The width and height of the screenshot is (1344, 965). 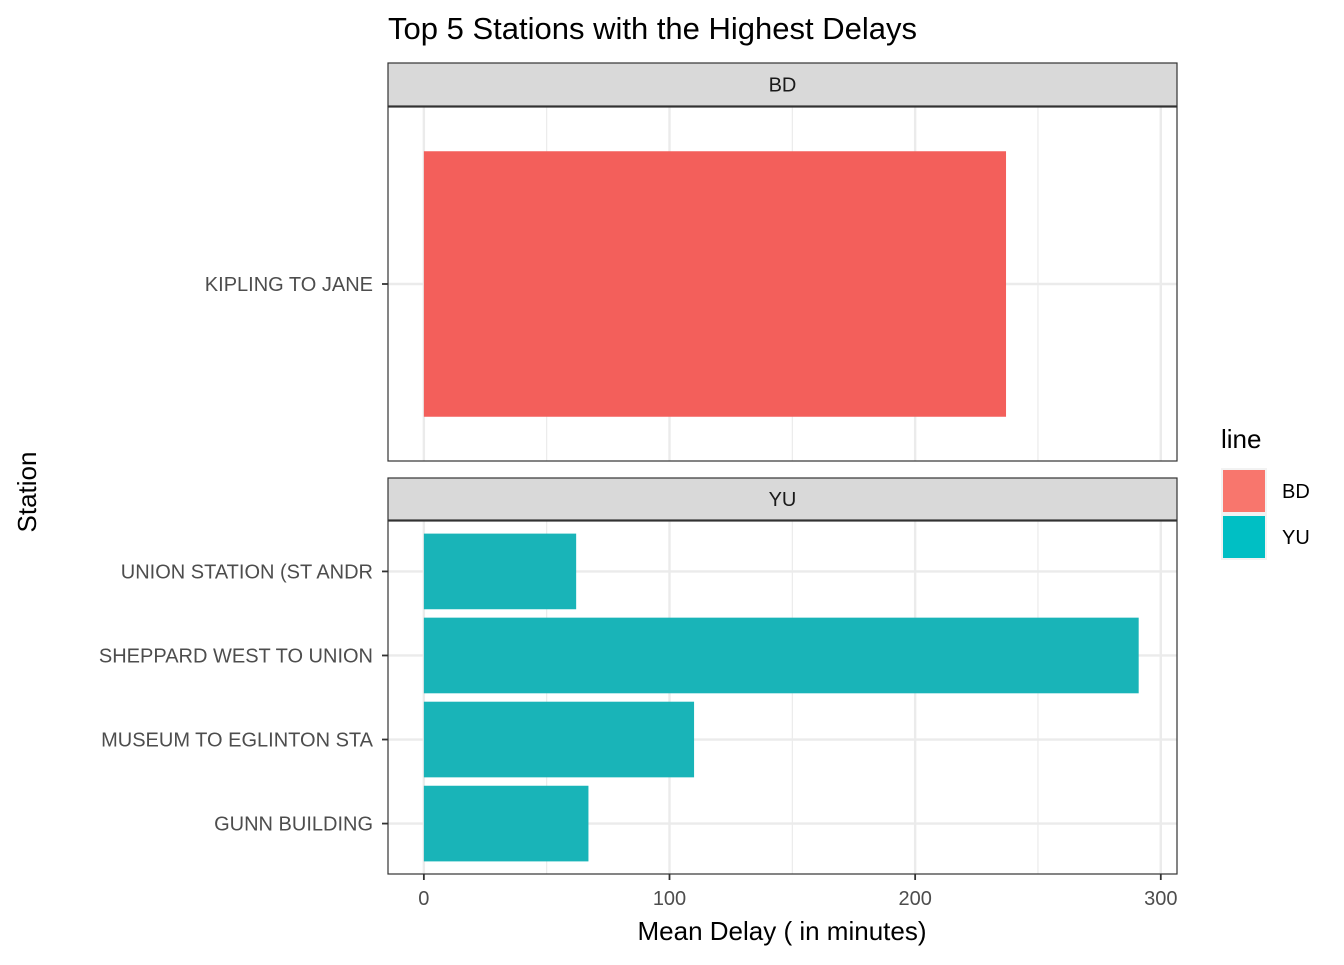 I want to click on legend-label-yu: YU, so click(x=1296, y=538).